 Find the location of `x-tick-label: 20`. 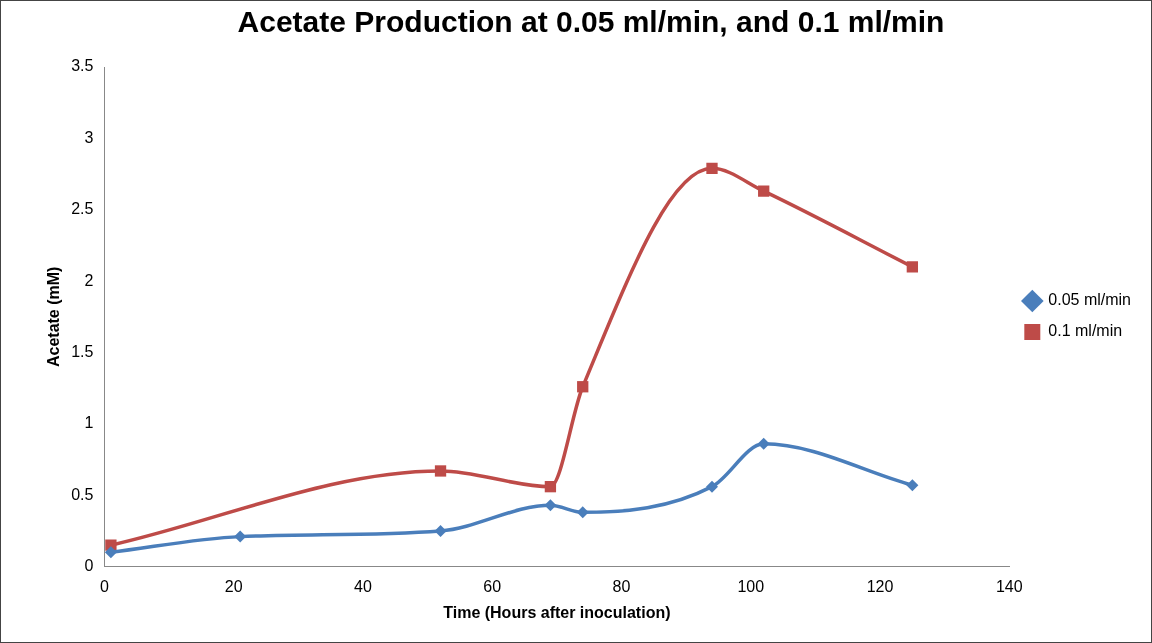

x-tick-label: 20 is located at coordinates (233, 586).